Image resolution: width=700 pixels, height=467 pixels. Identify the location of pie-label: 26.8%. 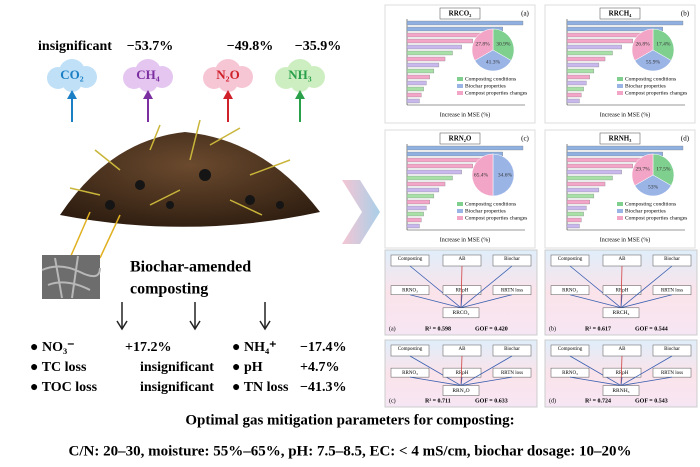
(642, 44).